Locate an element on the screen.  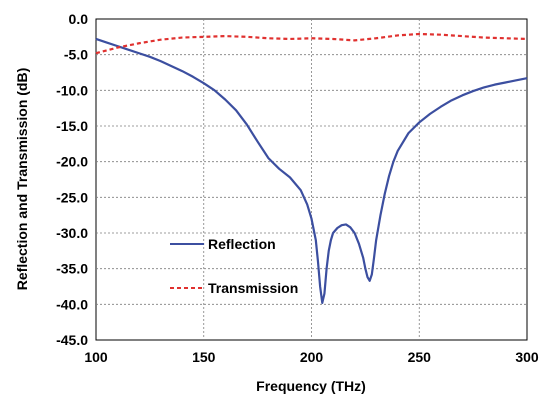
legend-label-reflection: Reflection is located at coordinates (242, 244).